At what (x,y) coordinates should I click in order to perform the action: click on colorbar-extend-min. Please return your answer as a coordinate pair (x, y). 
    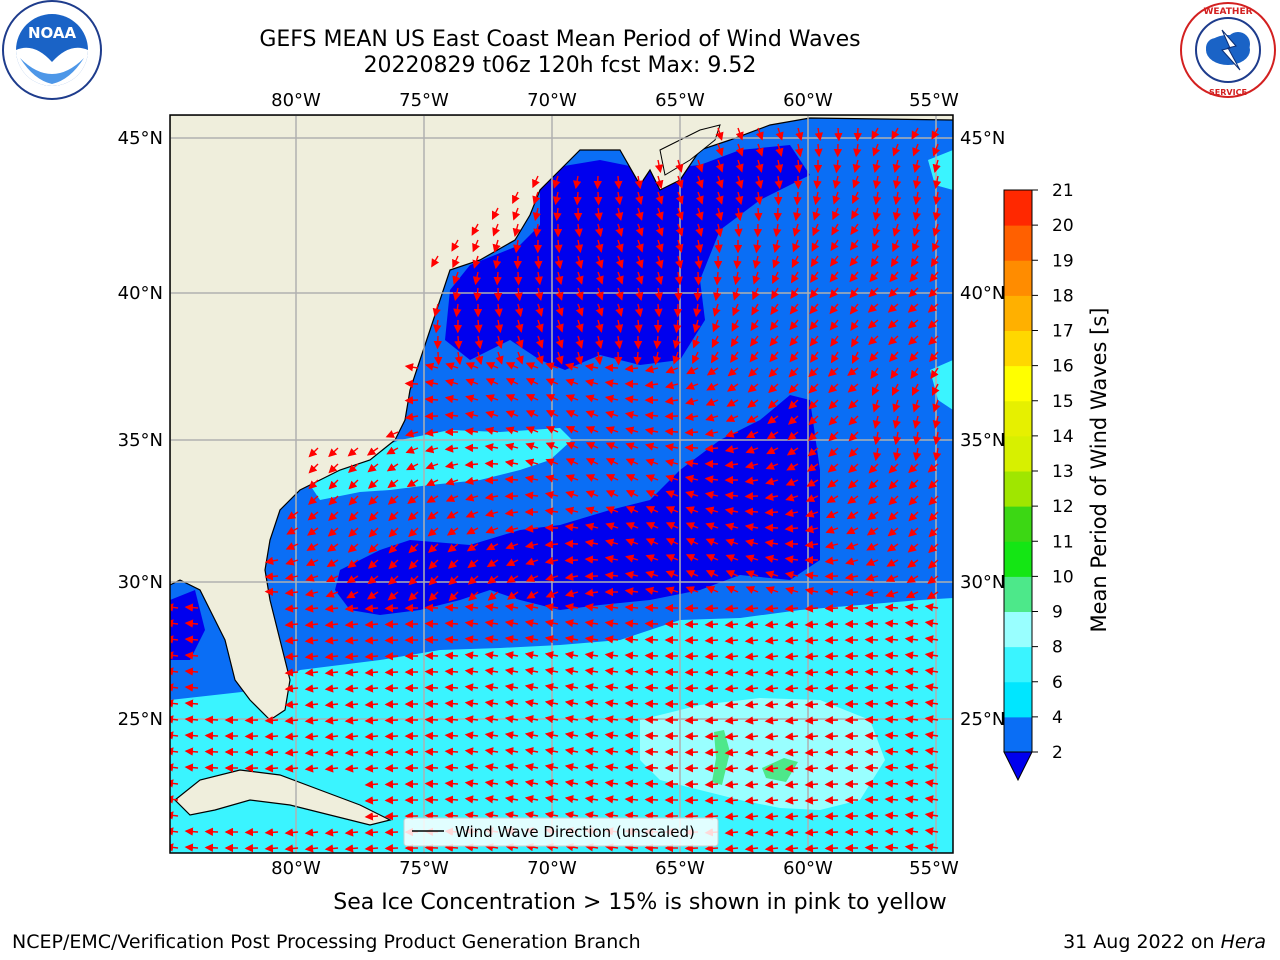
    Looking at the image, I should click on (1018, 766).